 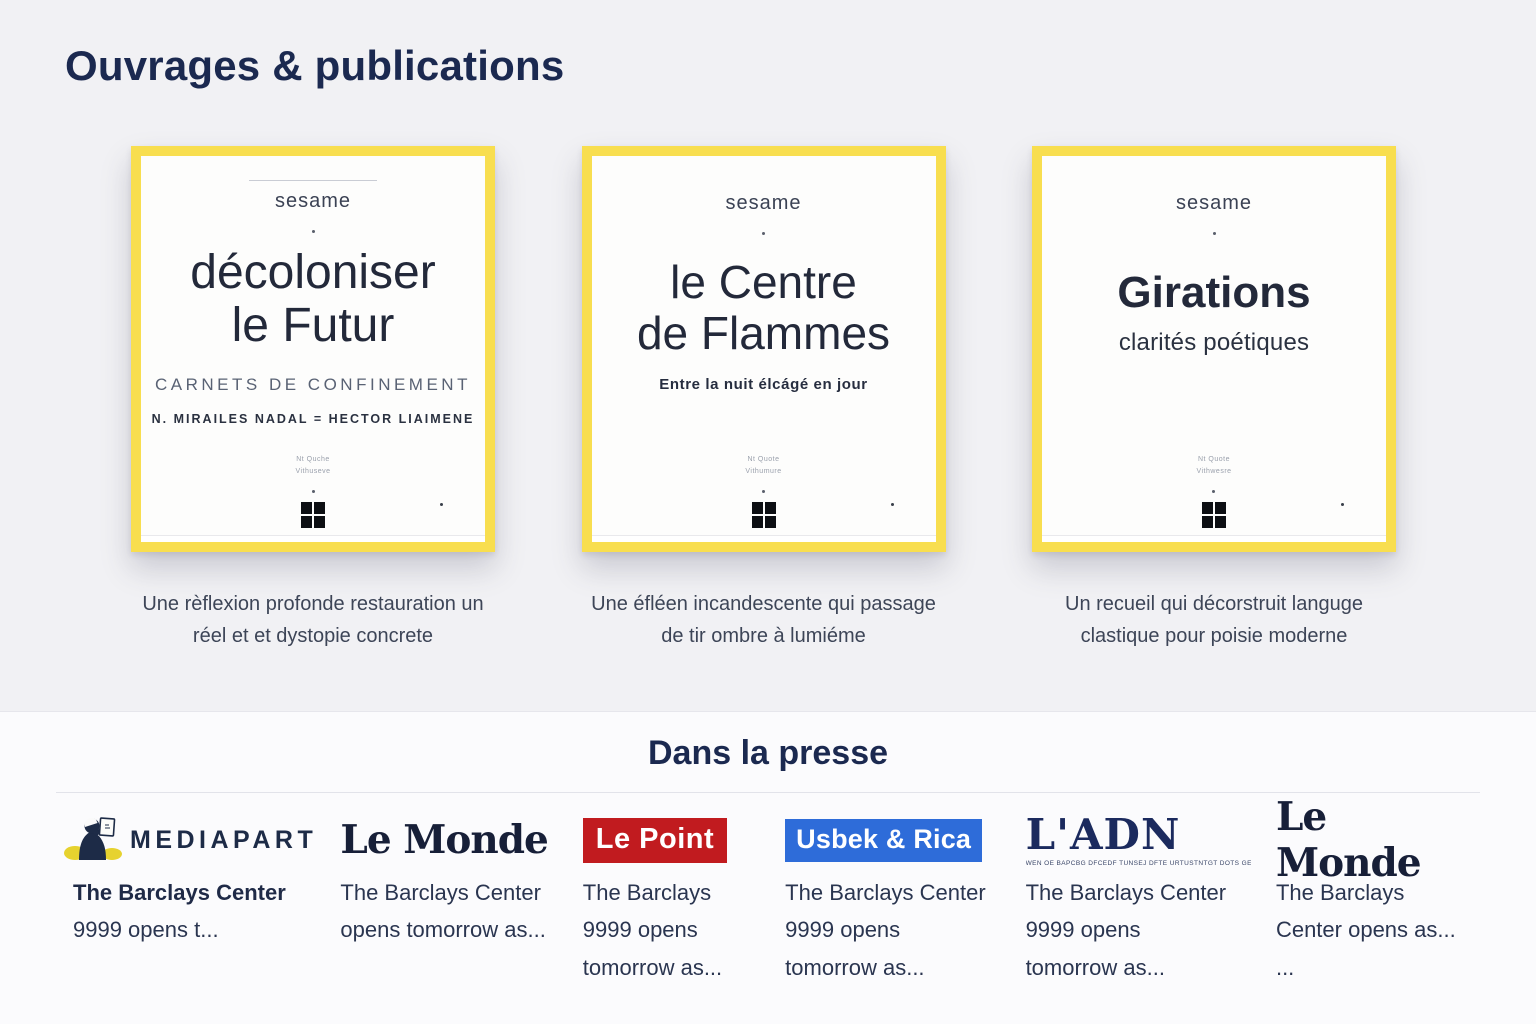 What do you see at coordinates (1214, 343) in the screenshot?
I see `book-subtitle: clarités poétiques` at bounding box center [1214, 343].